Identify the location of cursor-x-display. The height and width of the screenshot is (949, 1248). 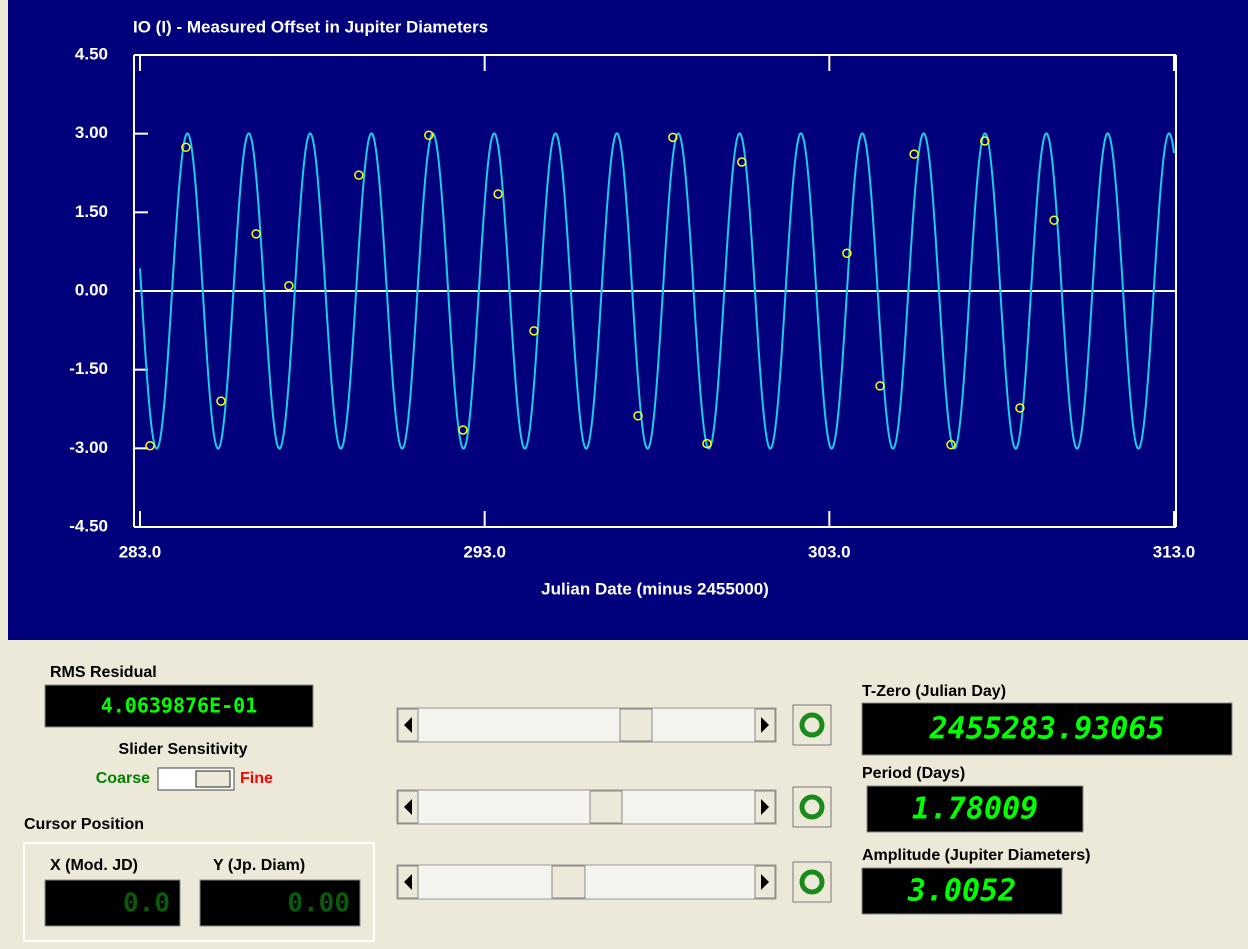
(112, 903).